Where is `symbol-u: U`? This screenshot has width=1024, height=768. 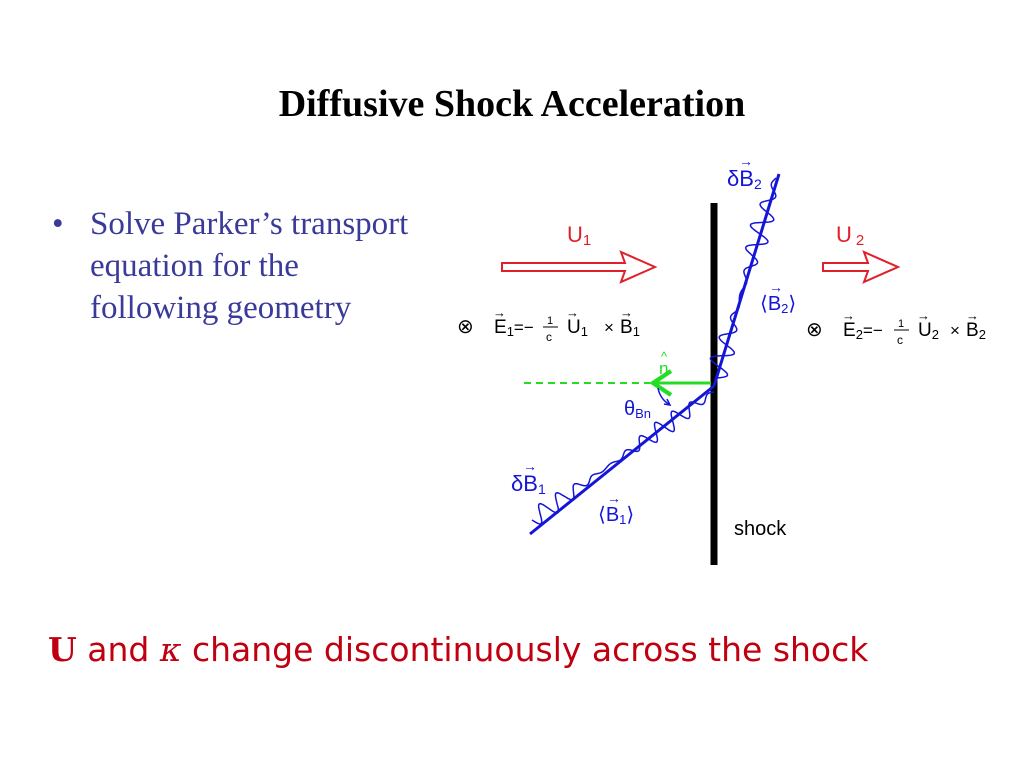 symbol-u: U is located at coordinates (62, 649).